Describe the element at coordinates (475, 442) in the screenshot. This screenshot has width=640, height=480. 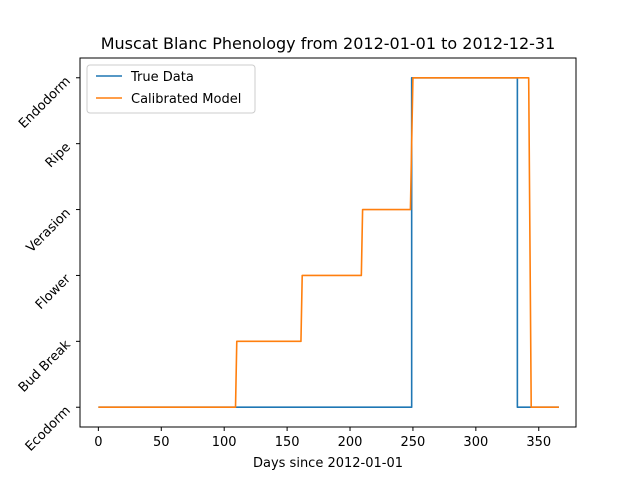
I see `x-tick-label: 300` at that location.